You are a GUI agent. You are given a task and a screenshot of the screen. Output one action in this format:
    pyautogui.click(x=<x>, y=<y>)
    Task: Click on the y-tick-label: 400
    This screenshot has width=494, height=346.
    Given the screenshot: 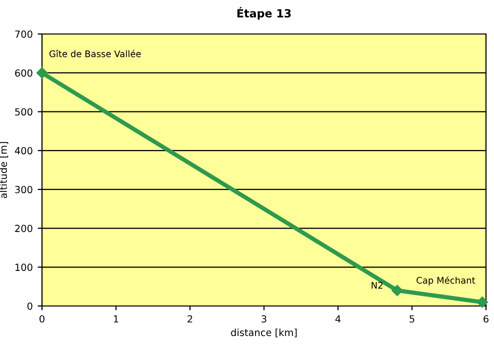 What is the action you would take?
    pyautogui.click(x=23, y=150)
    